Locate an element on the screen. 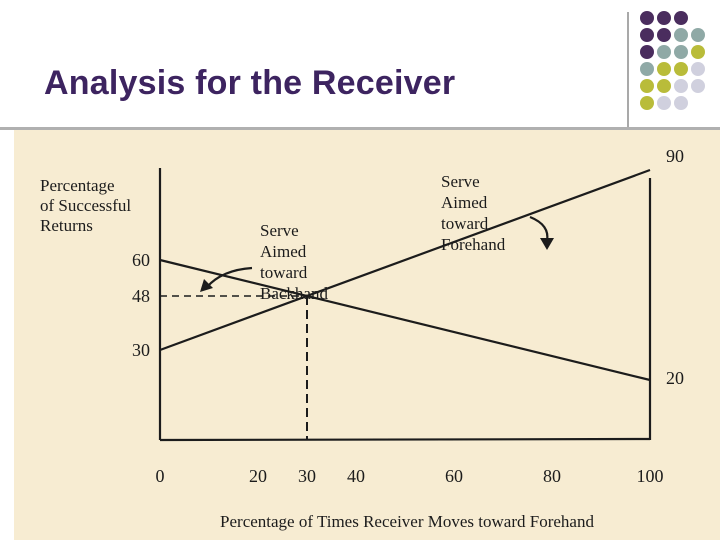 Image resolution: width=720 pixels, height=540 pixels. backhand-annotation-line: Aimed is located at coordinates (283, 251).